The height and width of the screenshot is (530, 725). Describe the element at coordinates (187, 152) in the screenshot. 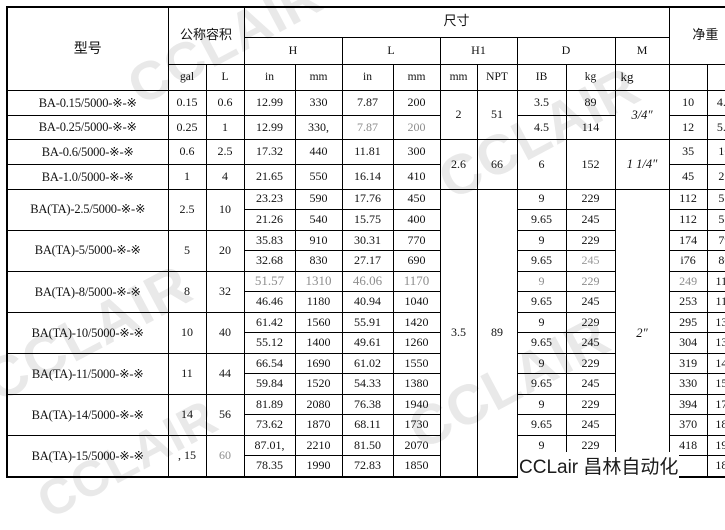

I see `cell-gal: 0.6` at that location.